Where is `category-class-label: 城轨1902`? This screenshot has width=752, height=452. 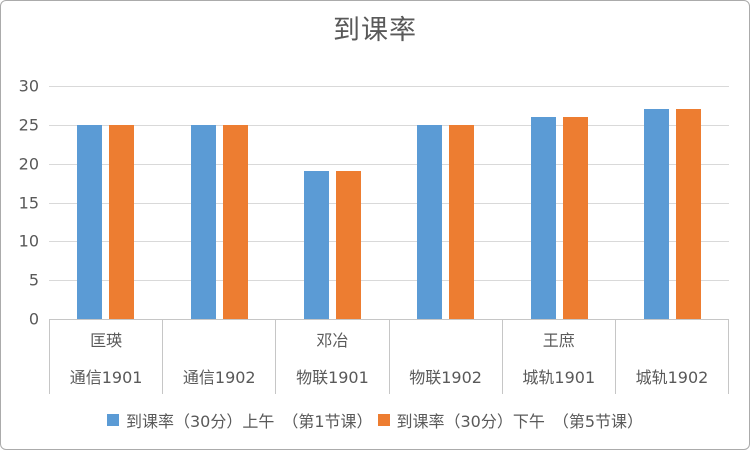 category-class-label: 城轨1902 is located at coordinates (672, 377).